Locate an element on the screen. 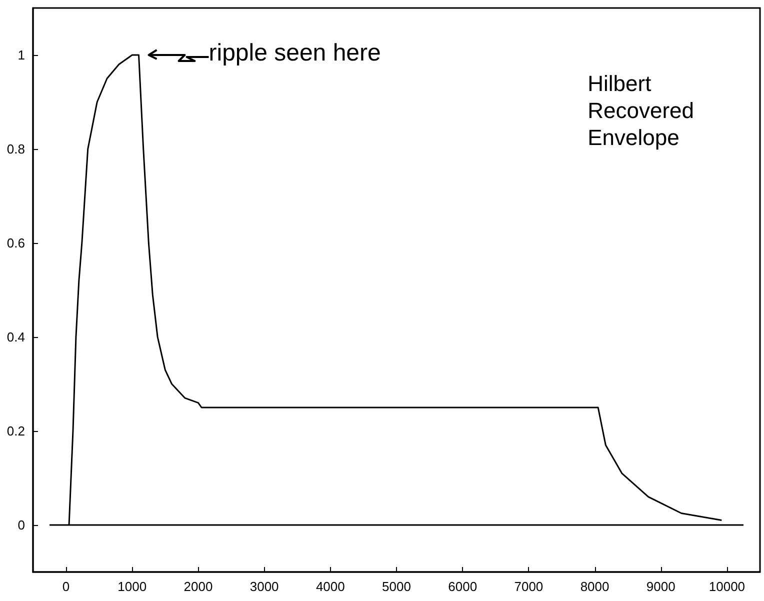 The height and width of the screenshot is (601, 764). x-tick-label: 8000 is located at coordinates (595, 586).